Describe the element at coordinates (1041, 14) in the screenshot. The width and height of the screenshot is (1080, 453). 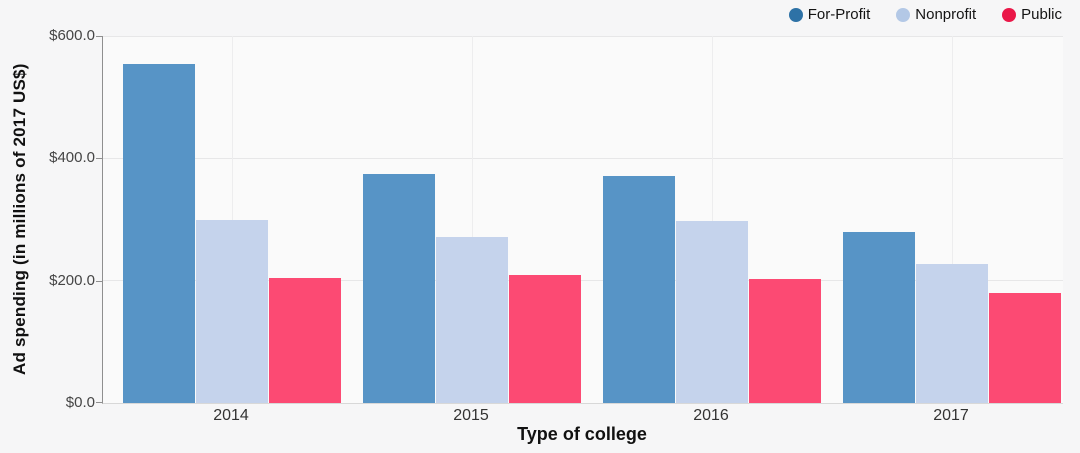
I see `legend-label: Public` at that location.